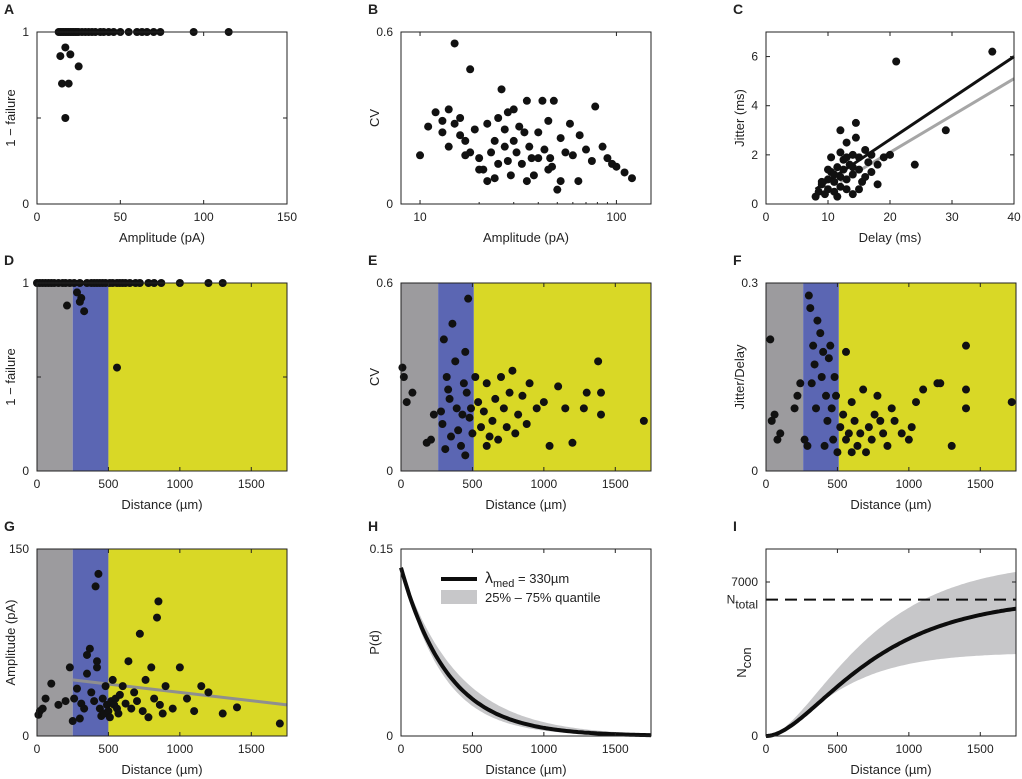 Image resolution: width=1022 pixels, height=779 pixels. I want to click on x-tick-label: 1000, so click(544, 484).